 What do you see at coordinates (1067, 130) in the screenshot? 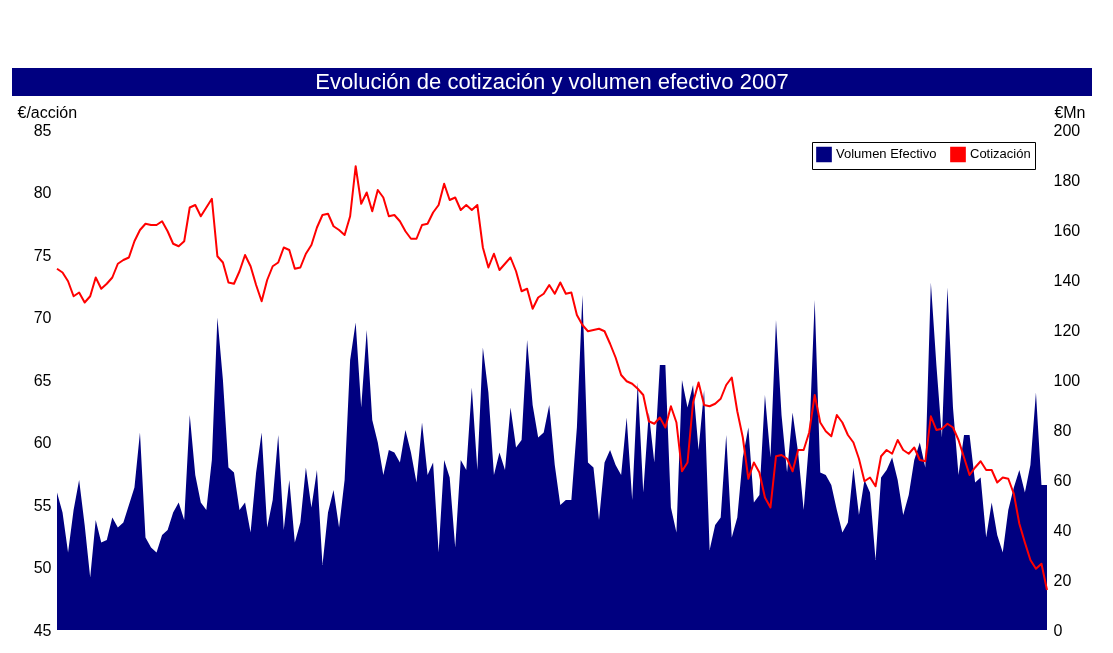
I see `y2-tick-label: 200` at bounding box center [1067, 130].